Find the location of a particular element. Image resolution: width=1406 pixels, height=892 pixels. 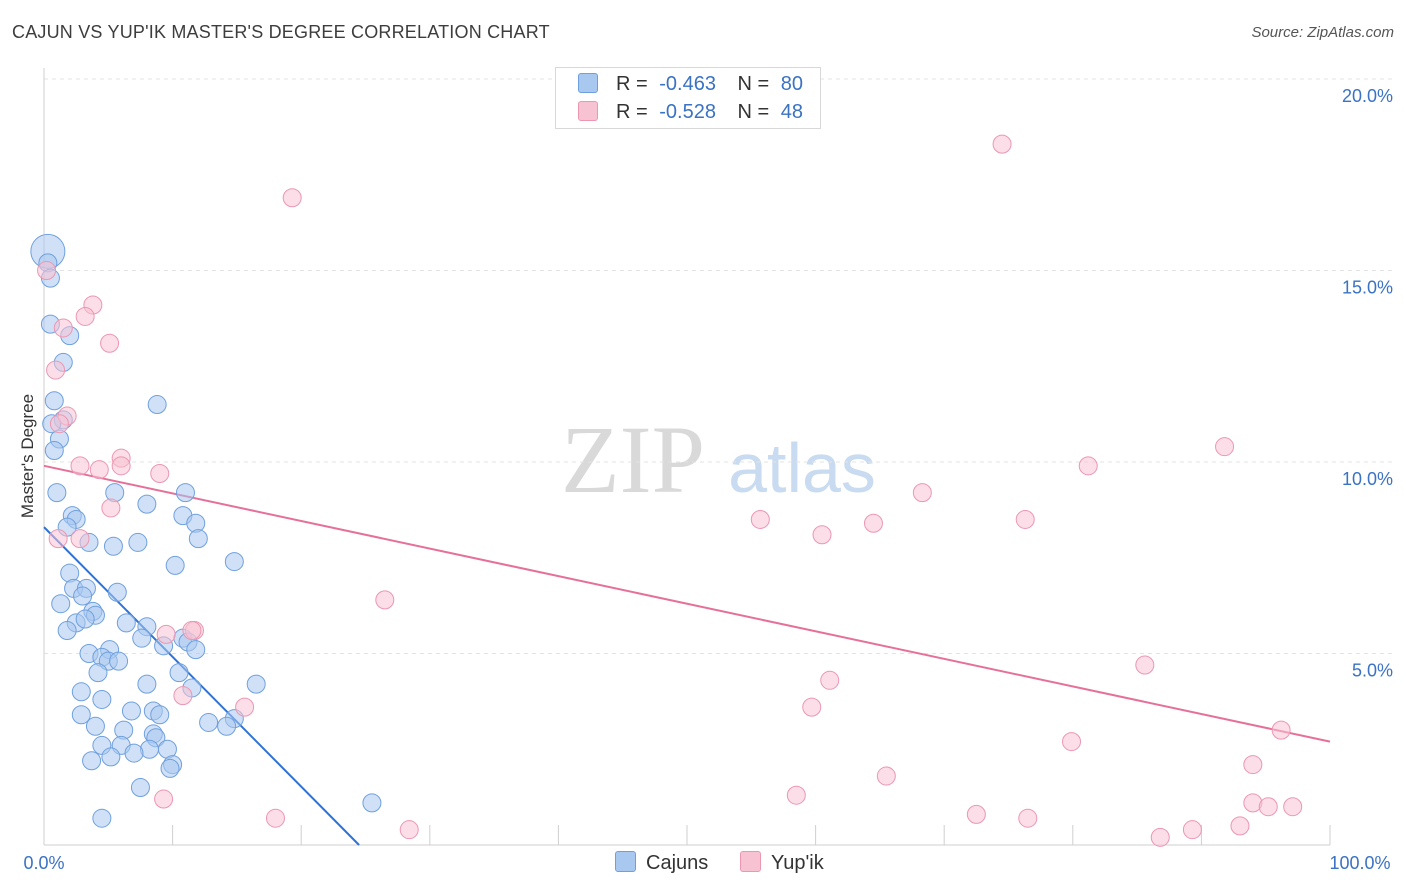

y-axis-label: Master's Degree is located at coordinates (27, 456).